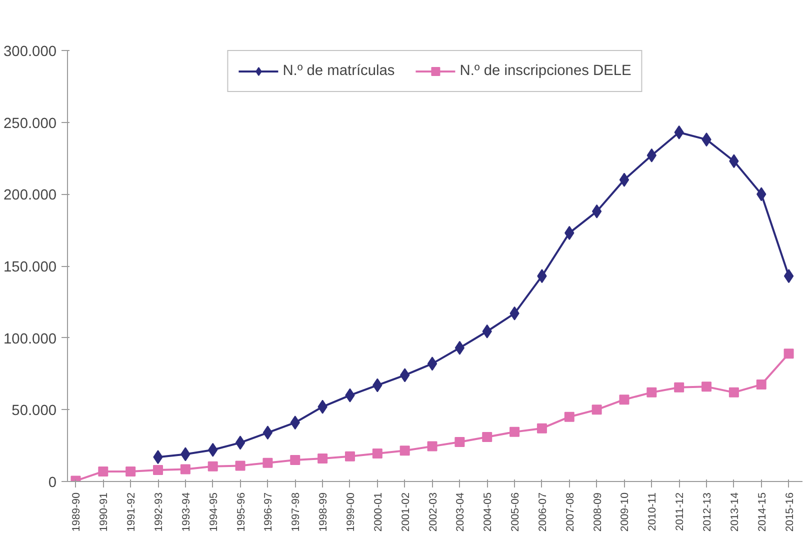 This screenshot has width=812, height=534. What do you see at coordinates (516, 512) in the screenshot?
I see `x-tick-label: 2005-06` at bounding box center [516, 512].